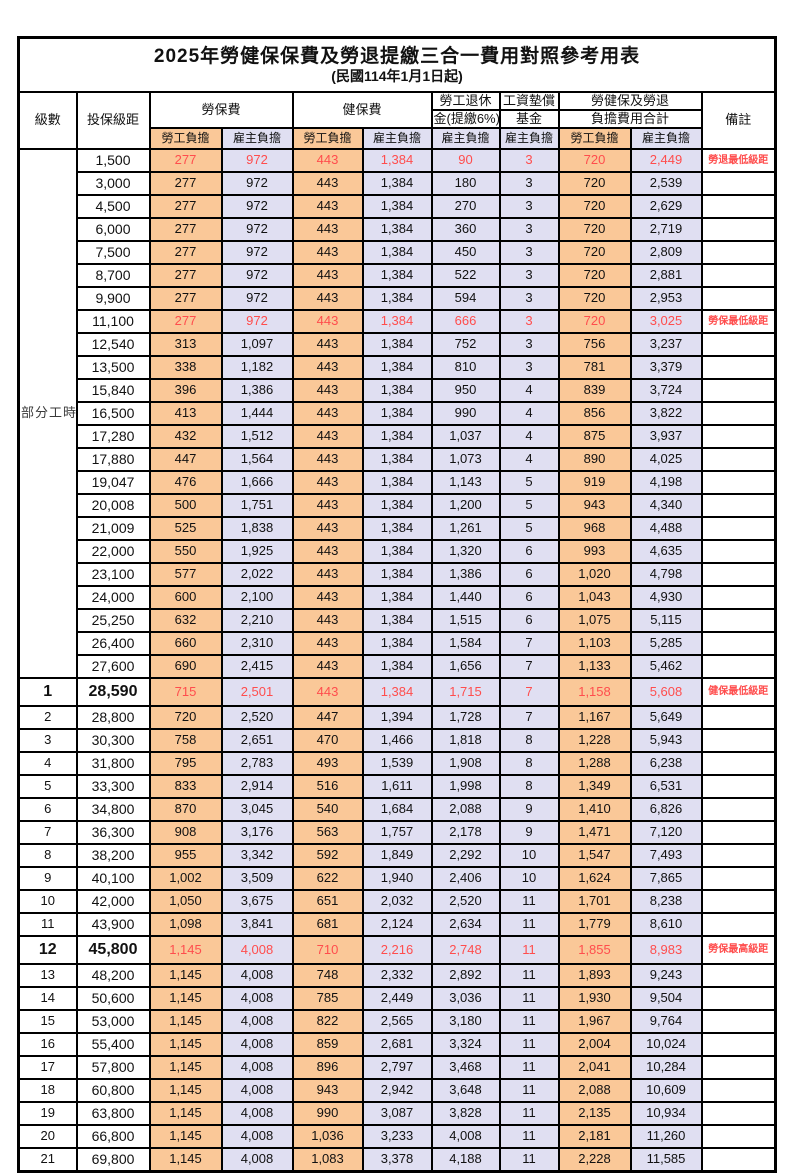 The height and width of the screenshot is (1173, 791). Describe the element at coordinates (465, 855) in the screenshot. I see `value-cell: 2,292` at that location.